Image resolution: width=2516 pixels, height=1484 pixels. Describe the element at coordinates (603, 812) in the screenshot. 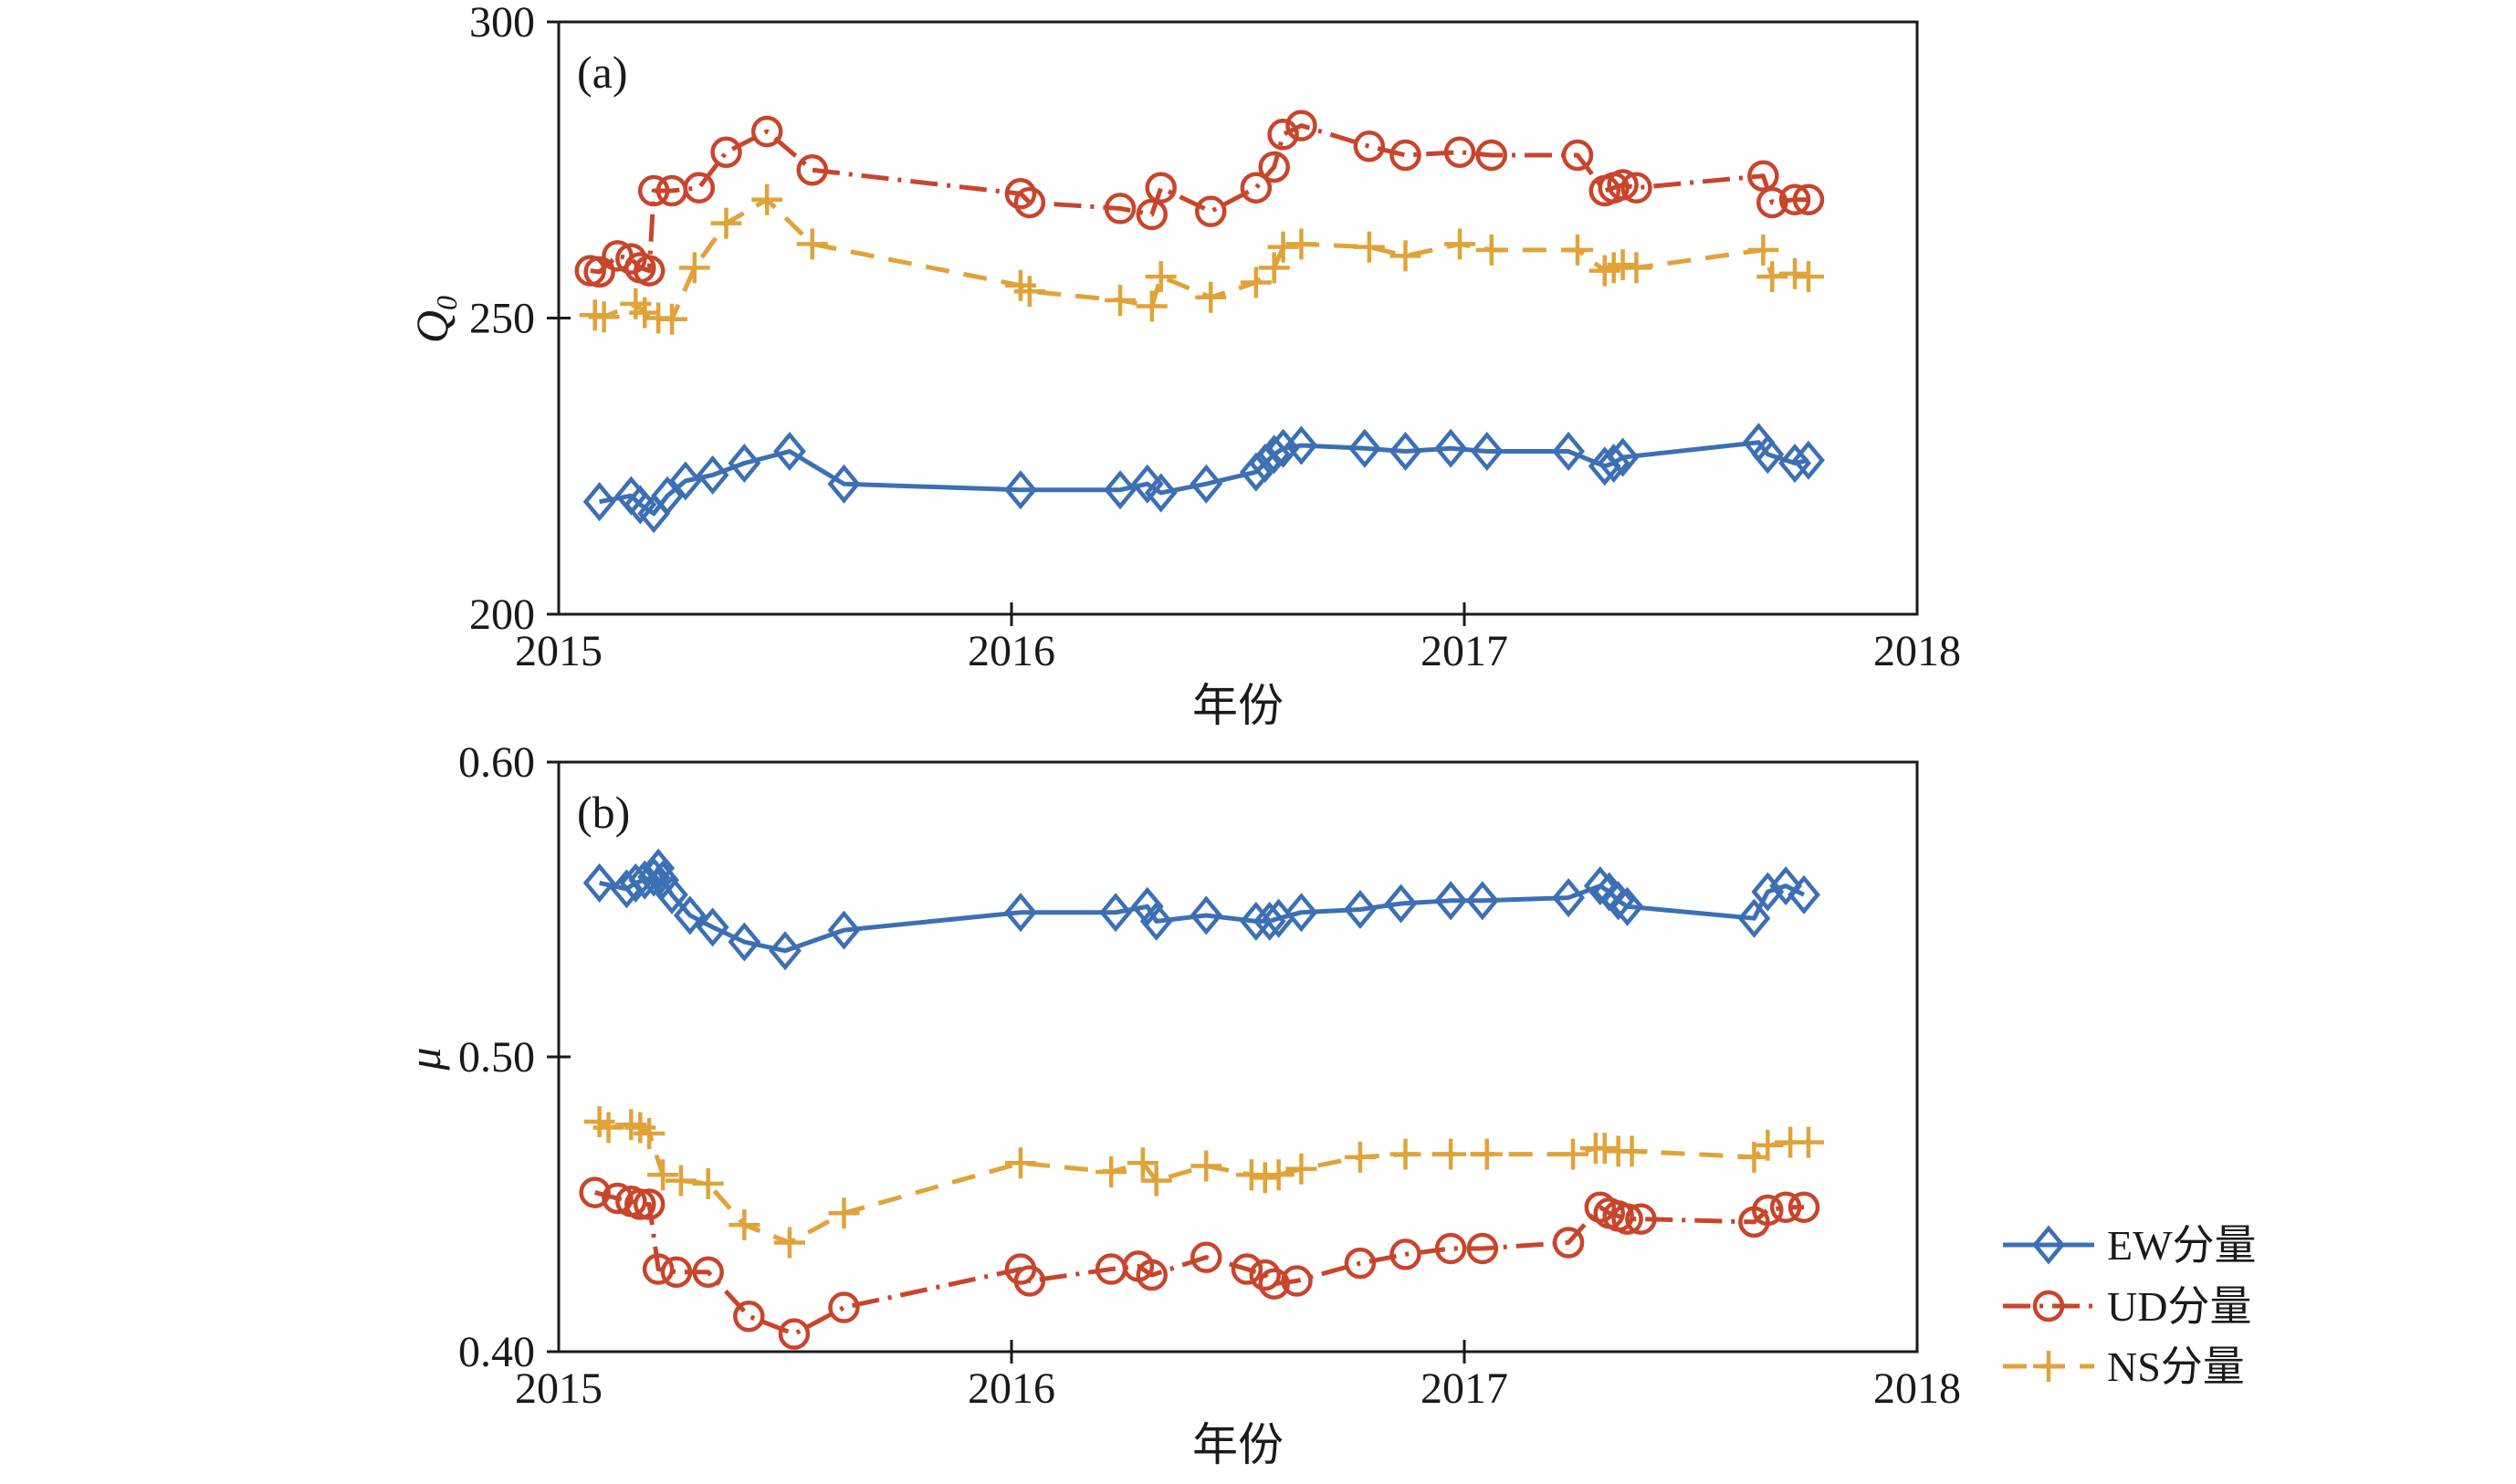

I see `panel-label: (b)` at that location.